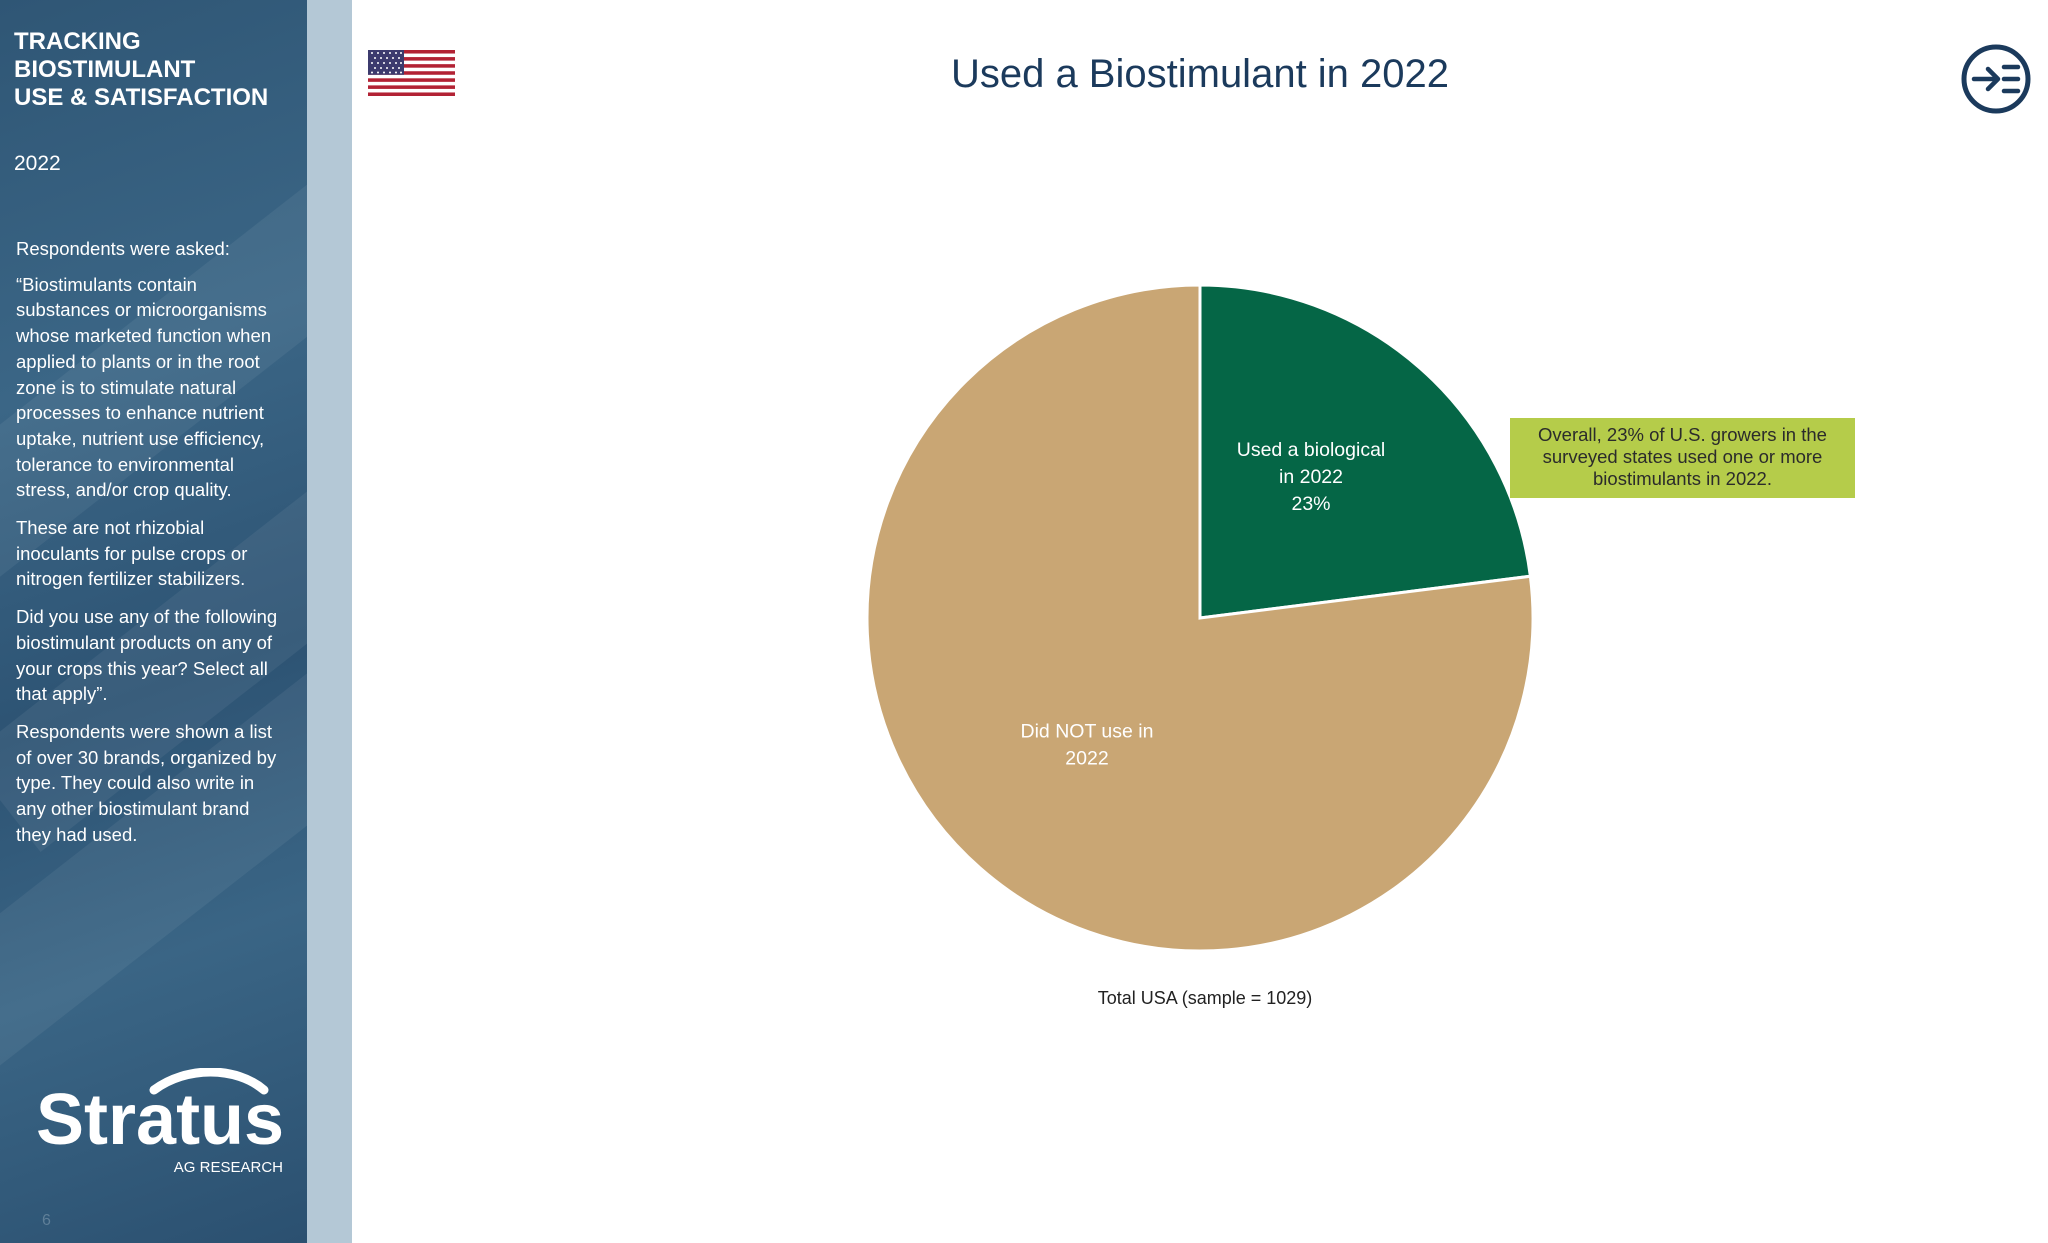 This screenshot has width=2048, height=1243. I want to click on pie-slice-label-line: 2022, so click(1086, 759).